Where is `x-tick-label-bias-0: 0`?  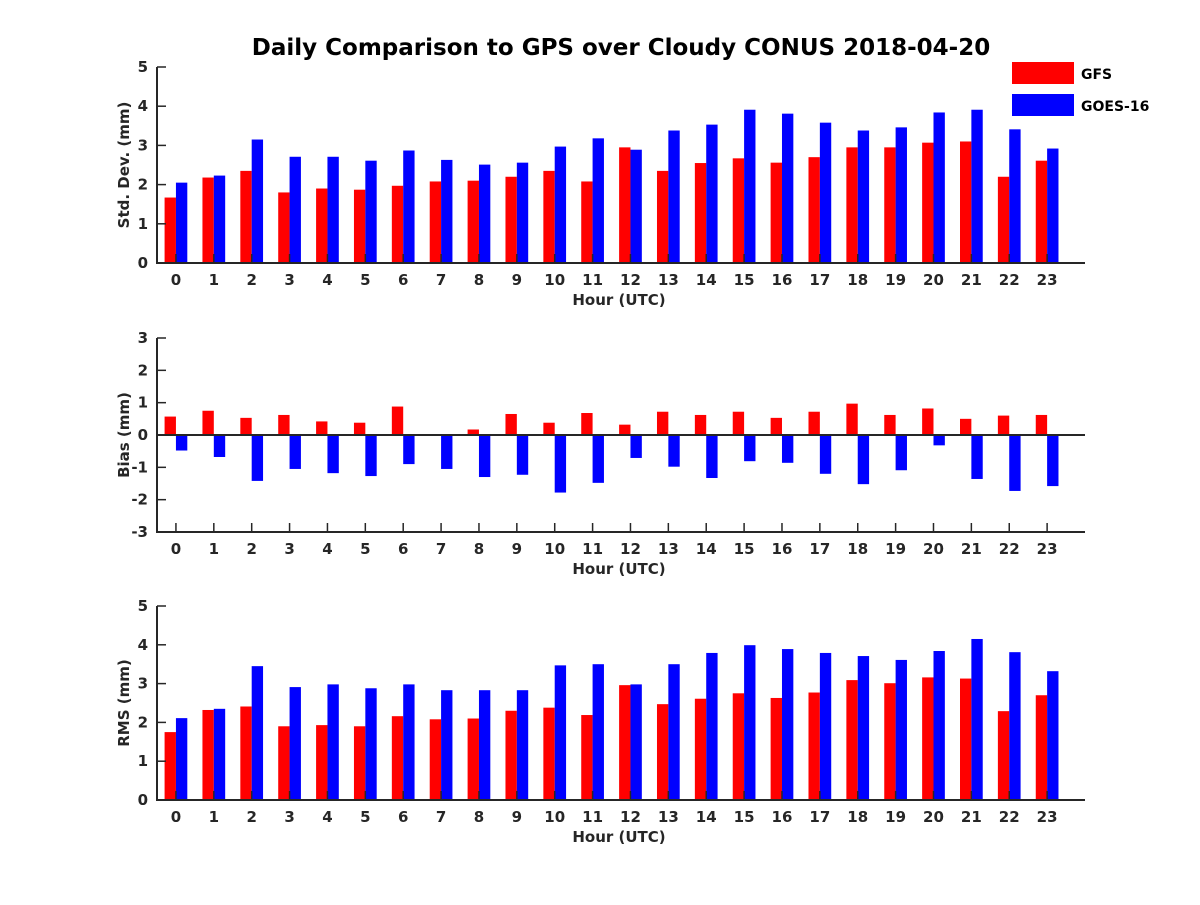
x-tick-label-bias-0: 0 is located at coordinates (176, 549).